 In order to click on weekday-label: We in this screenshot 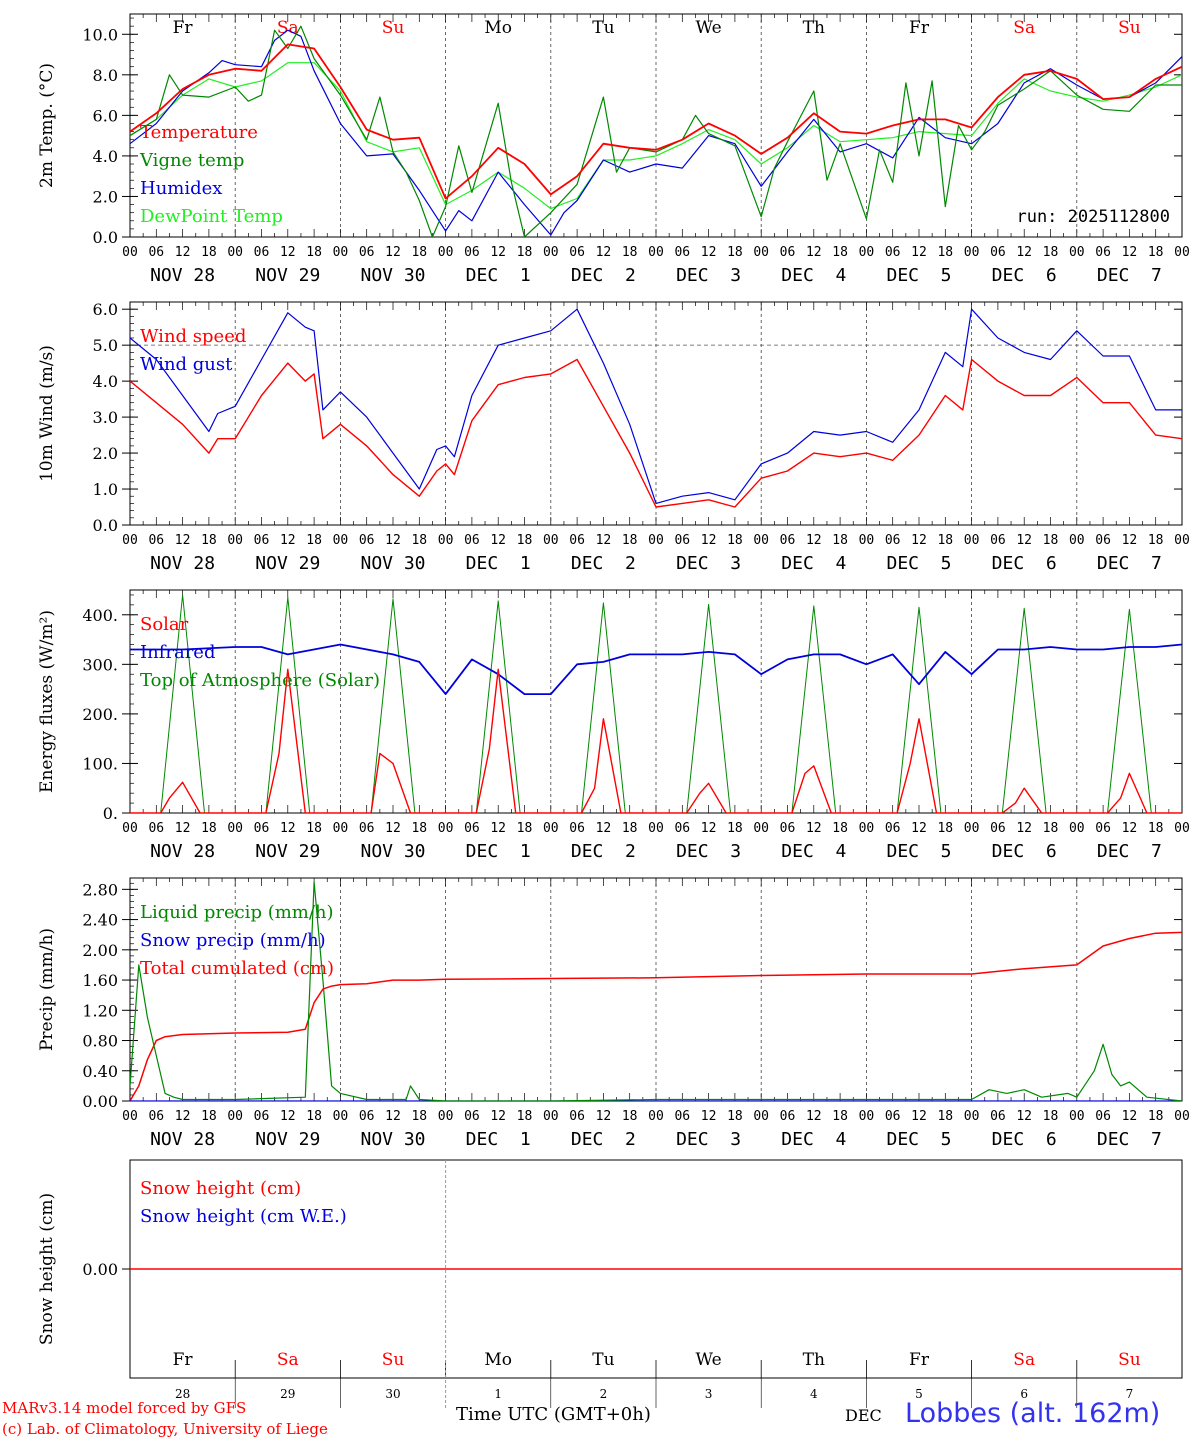, I will do `click(709, 1360)`.